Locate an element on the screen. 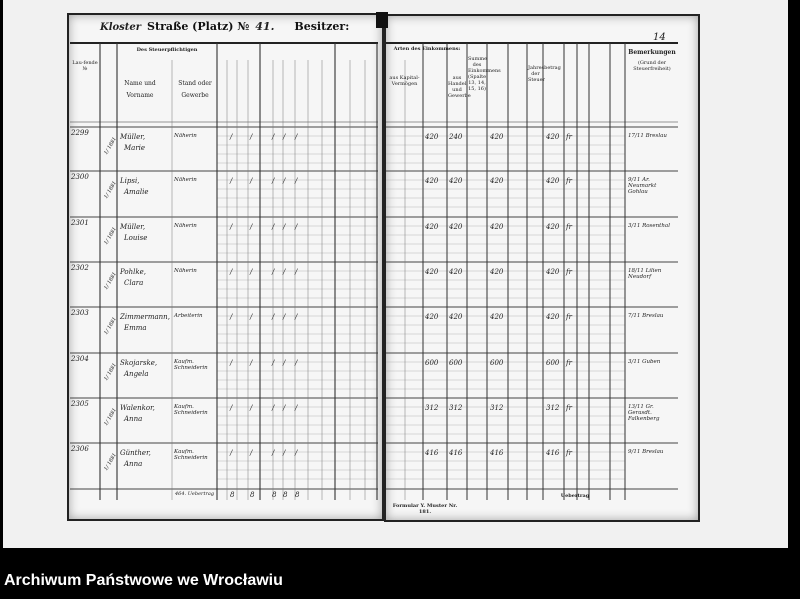  row-name: Günther, is located at coordinates (135, 453).